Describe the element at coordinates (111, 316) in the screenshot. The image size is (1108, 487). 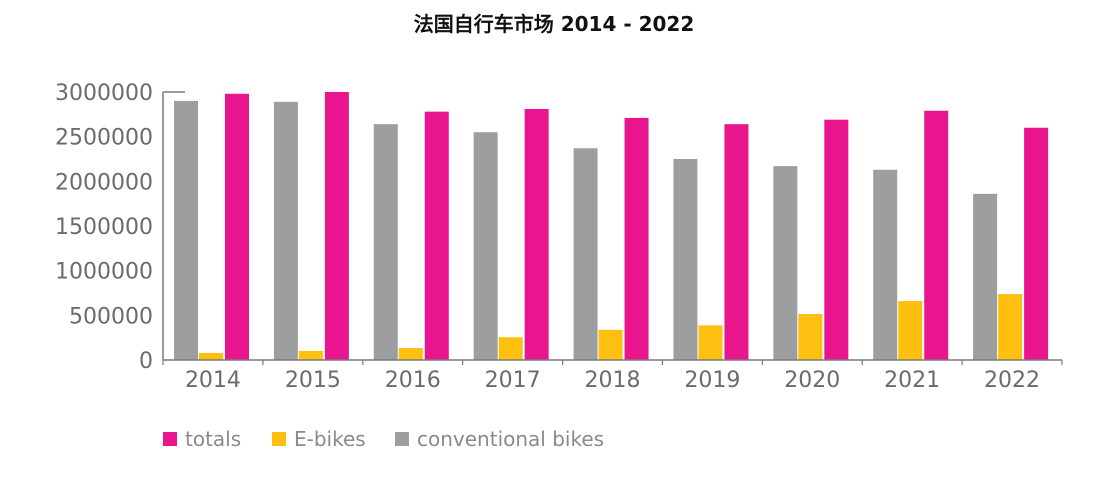
I see `y-tick-label: 500000` at that location.